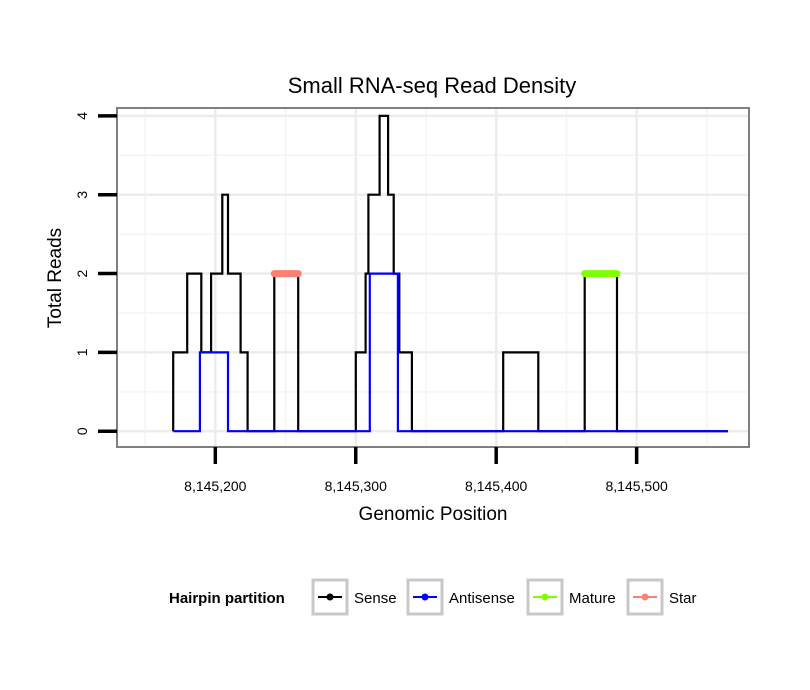 Image resolution: width=810 pixels, height=690 pixels. I want to click on y-axis: 0 1 2 3 4, so click(95, 273).